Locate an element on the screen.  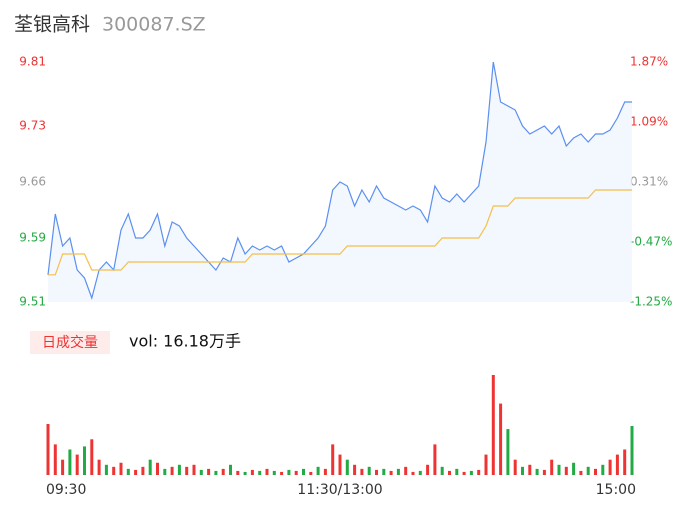
y-tick-label: 9.59 is located at coordinates (32, 238).